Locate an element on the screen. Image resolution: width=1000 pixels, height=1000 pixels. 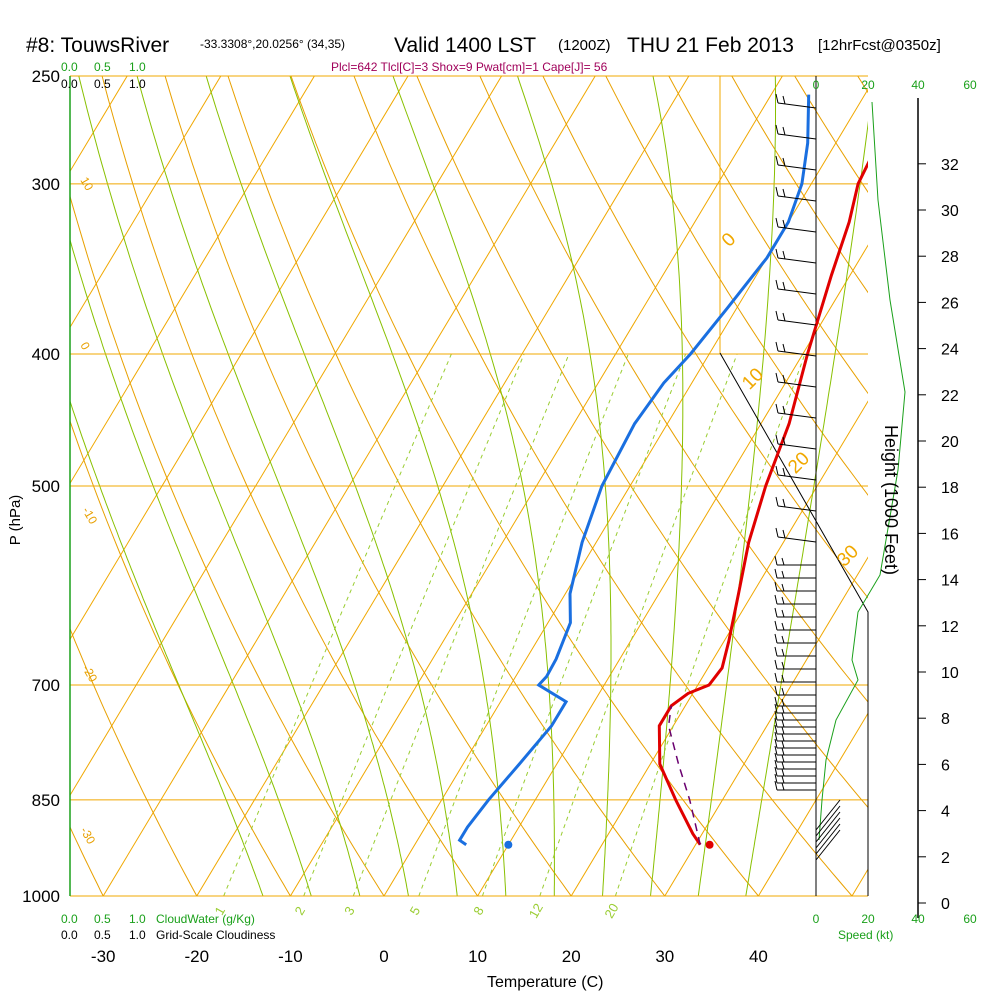
station-coords: -33.3308°,20.0256° (34,35) is located at coordinates (272, 44).